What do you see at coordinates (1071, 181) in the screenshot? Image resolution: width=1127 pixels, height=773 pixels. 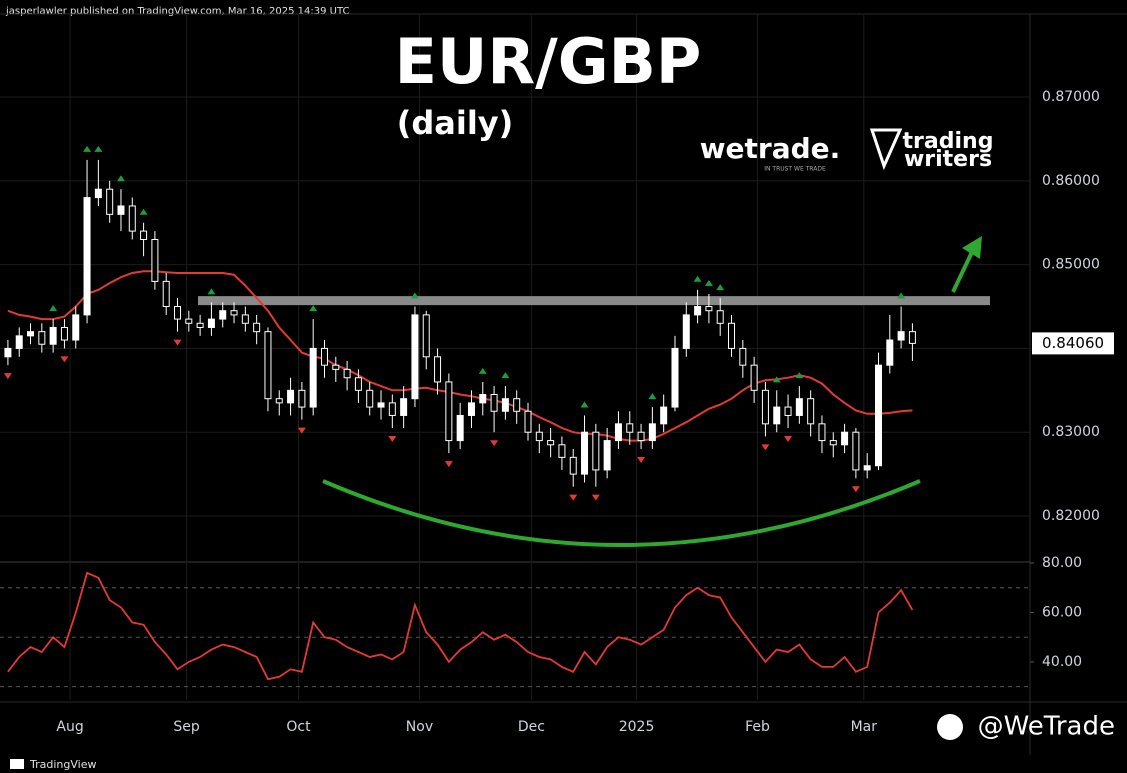 I see `y-tick-label: 0.86000` at bounding box center [1071, 181].